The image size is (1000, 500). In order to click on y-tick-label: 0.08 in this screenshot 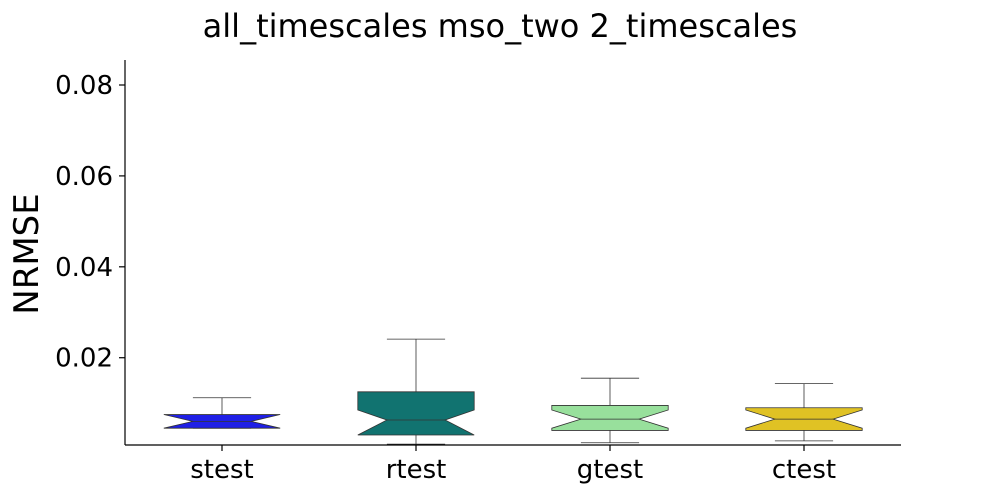, I will do `click(84, 86)`.